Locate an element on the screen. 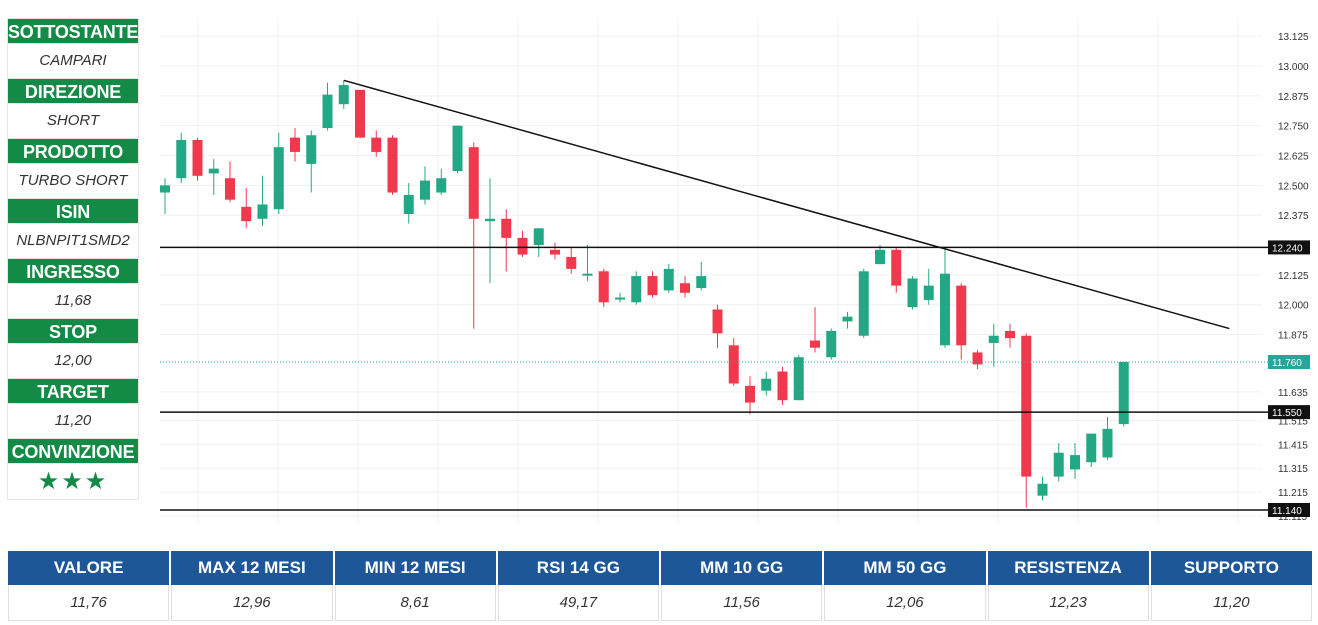 The height and width of the screenshot is (625, 1318). conviction-stars-icon: ★★★ is located at coordinates (73, 482).